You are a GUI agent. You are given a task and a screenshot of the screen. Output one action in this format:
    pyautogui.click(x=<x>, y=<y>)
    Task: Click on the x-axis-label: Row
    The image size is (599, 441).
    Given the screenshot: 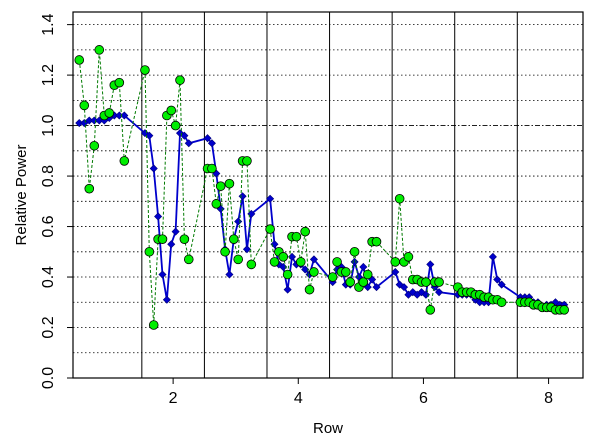 What is the action you would take?
    pyautogui.click(x=328, y=428)
    